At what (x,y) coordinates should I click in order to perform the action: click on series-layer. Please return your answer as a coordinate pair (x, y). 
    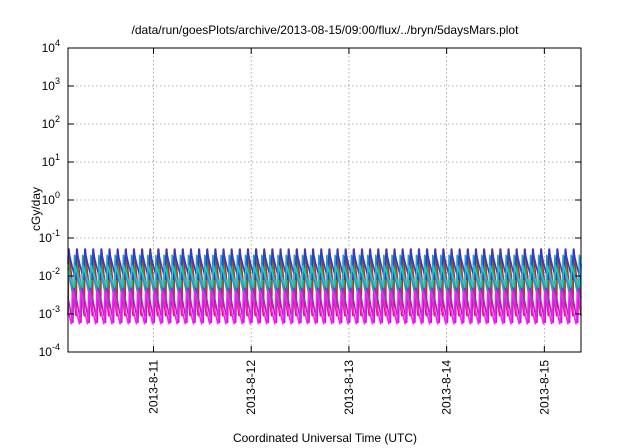
    Looking at the image, I should click on (324, 286).